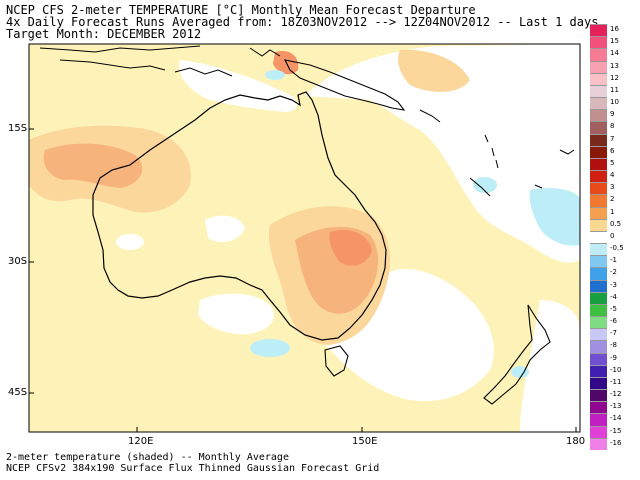 This screenshot has width=640, height=480. Describe the element at coordinates (613, 284) in the screenshot. I see `colorbar-label: -3` at that location.